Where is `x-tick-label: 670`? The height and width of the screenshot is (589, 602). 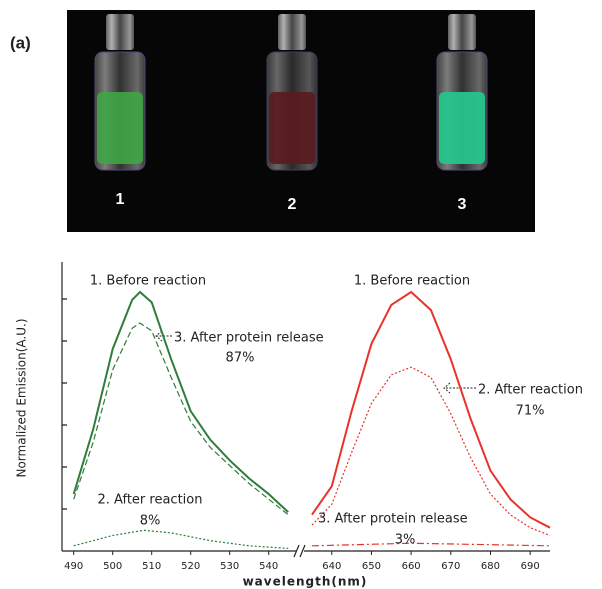 x-tick-label: 670 is located at coordinates (450, 566).